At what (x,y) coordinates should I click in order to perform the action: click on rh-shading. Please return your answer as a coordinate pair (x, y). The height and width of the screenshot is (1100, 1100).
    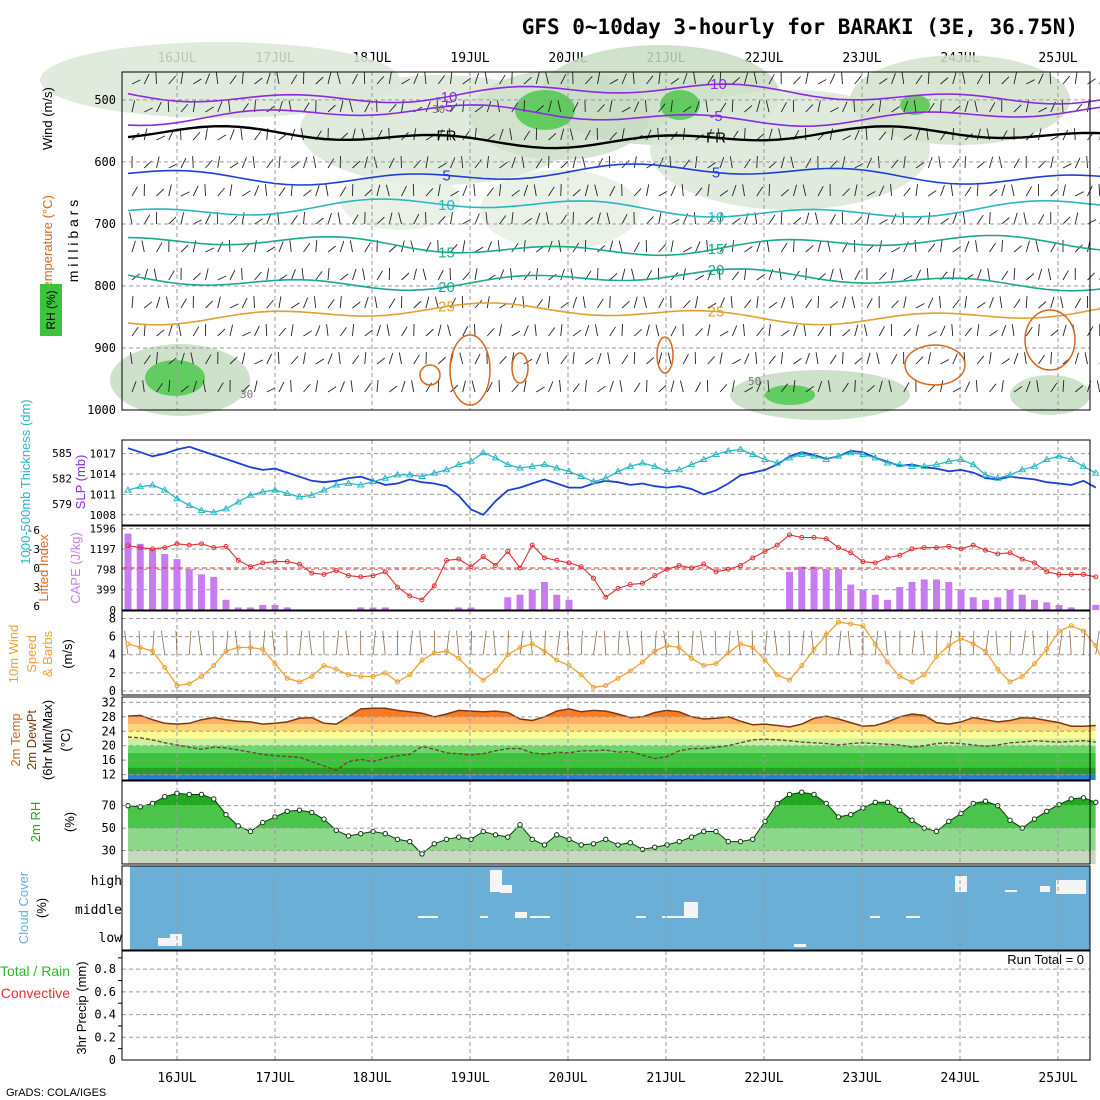
    Looking at the image, I should click on (220, 80).